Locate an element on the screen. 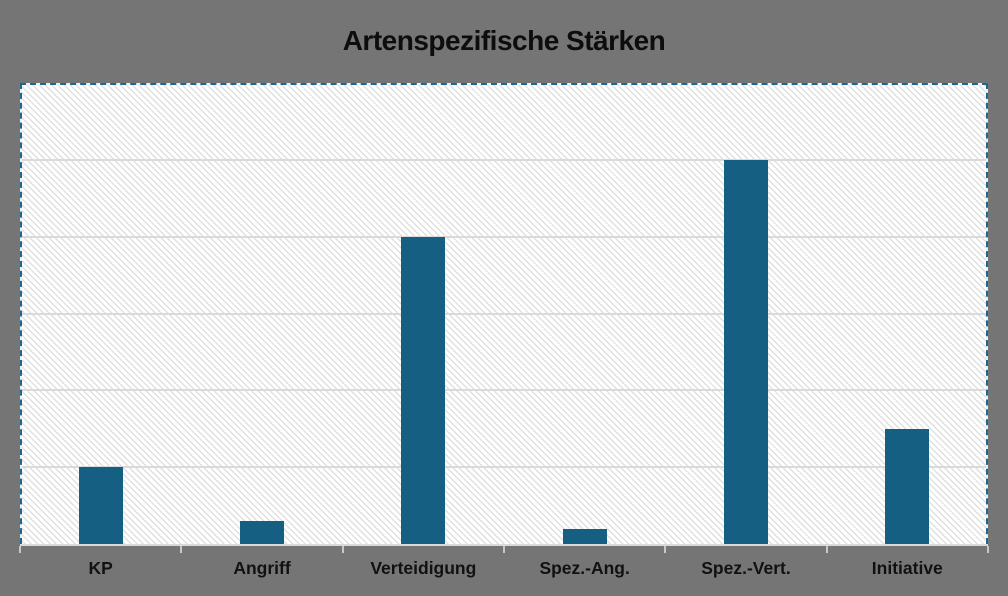  x-axis-label: Initiative is located at coordinates (907, 568).